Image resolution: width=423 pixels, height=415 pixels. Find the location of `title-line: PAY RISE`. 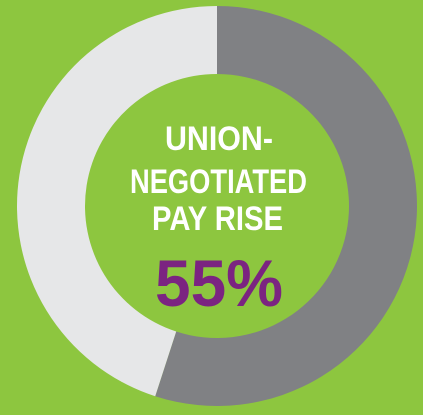

title-line: PAY RISE is located at coordinates (217, 219).